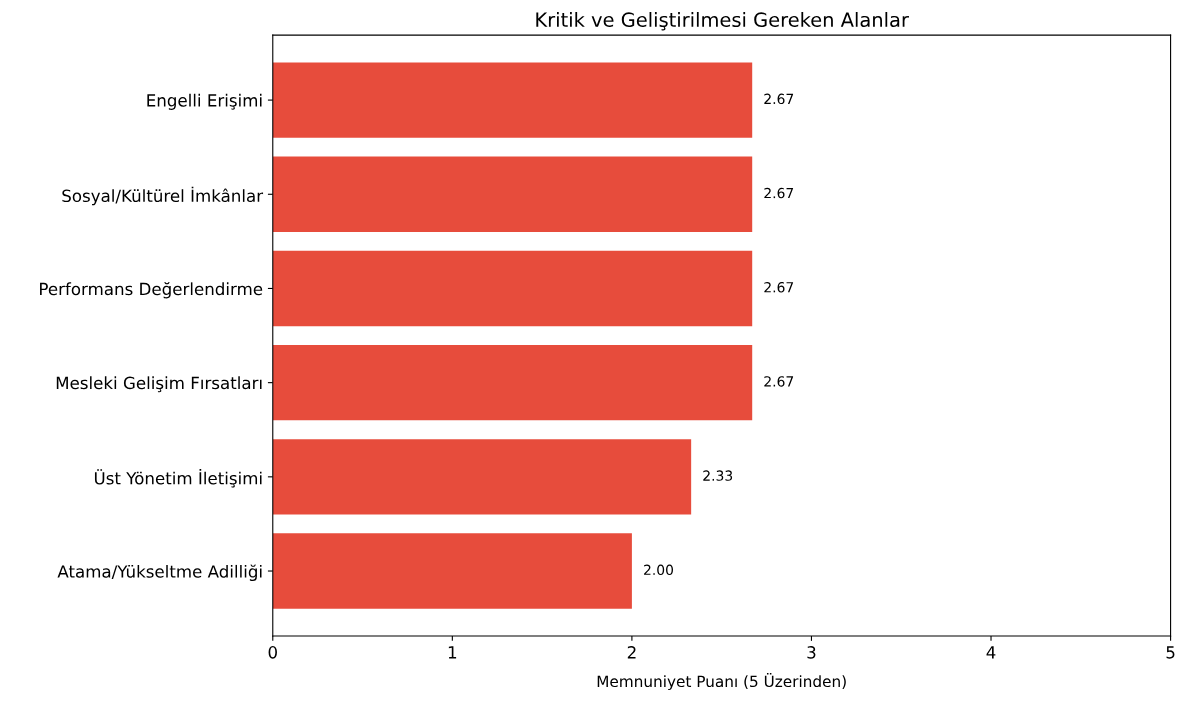 This screenshot has width=1186, height=702. What do you see at coordinates (659, 570) in the screenshot?
I see `data-label: 2.00` at bounding box center [659, 570].